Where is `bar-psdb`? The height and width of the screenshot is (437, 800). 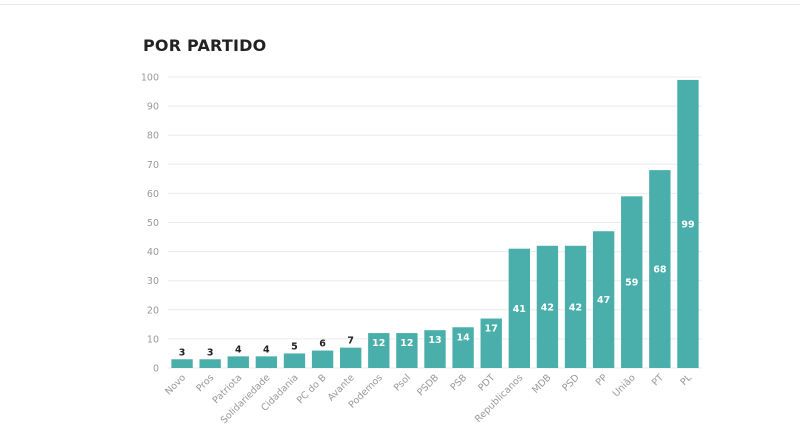
bar-psdb is located at coordinates (435, 349).